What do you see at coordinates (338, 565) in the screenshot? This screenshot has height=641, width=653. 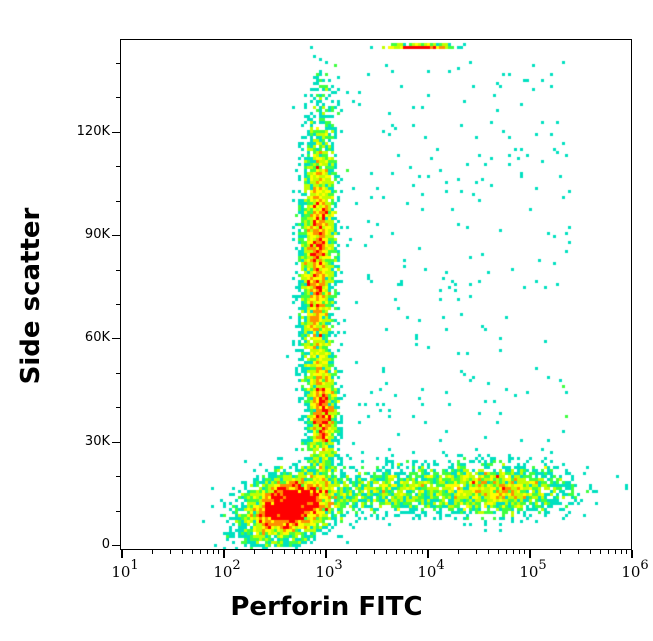 I see `x-tick-exponent: 3` at bounding box center [338, 565].